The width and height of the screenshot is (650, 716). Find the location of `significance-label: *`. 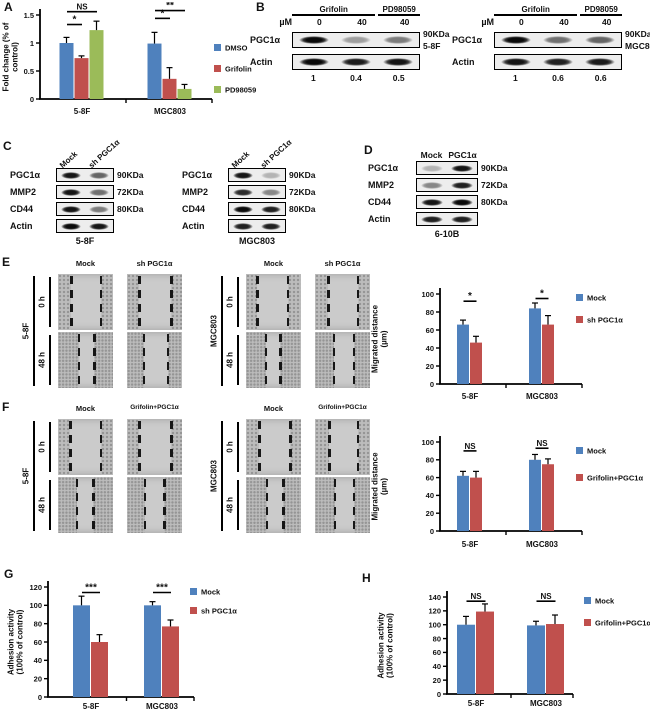

significance-label: * is located at coordinates (75, 20).